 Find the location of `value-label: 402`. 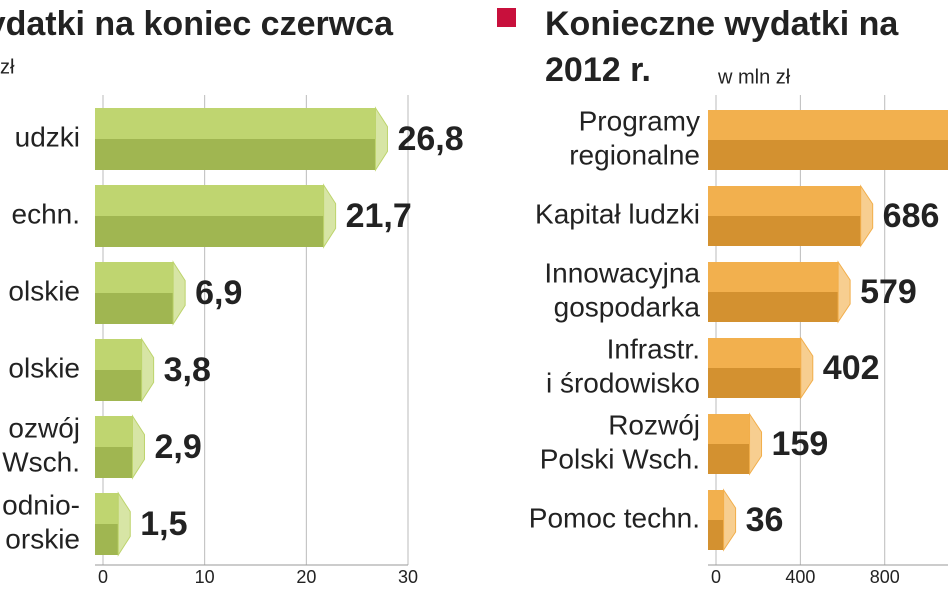

value-label: 402 is located at coordinates (851, 368).